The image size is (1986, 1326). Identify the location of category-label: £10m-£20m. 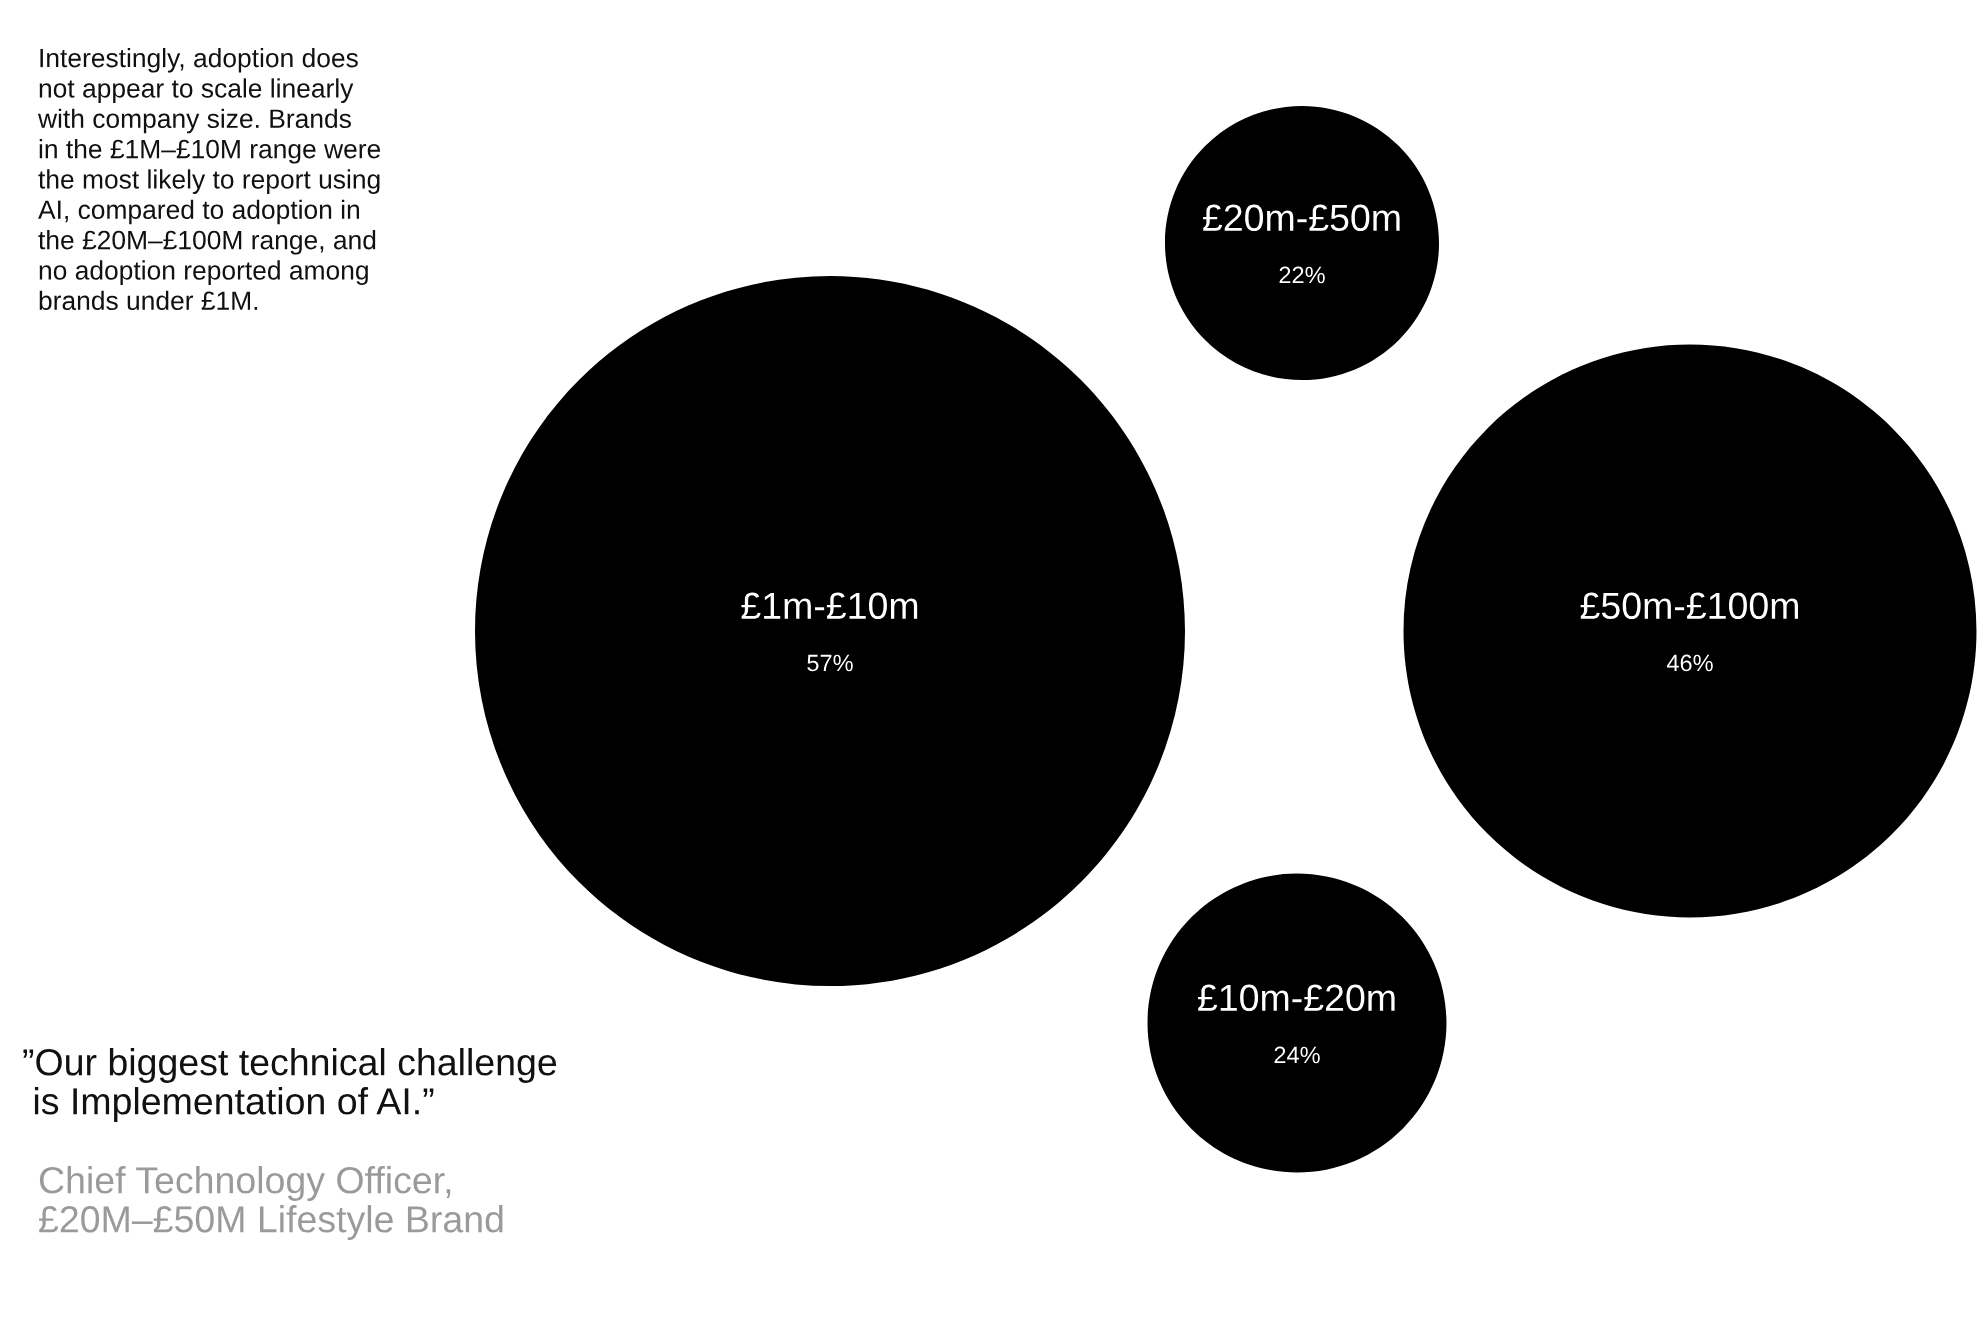
(1296, 998).